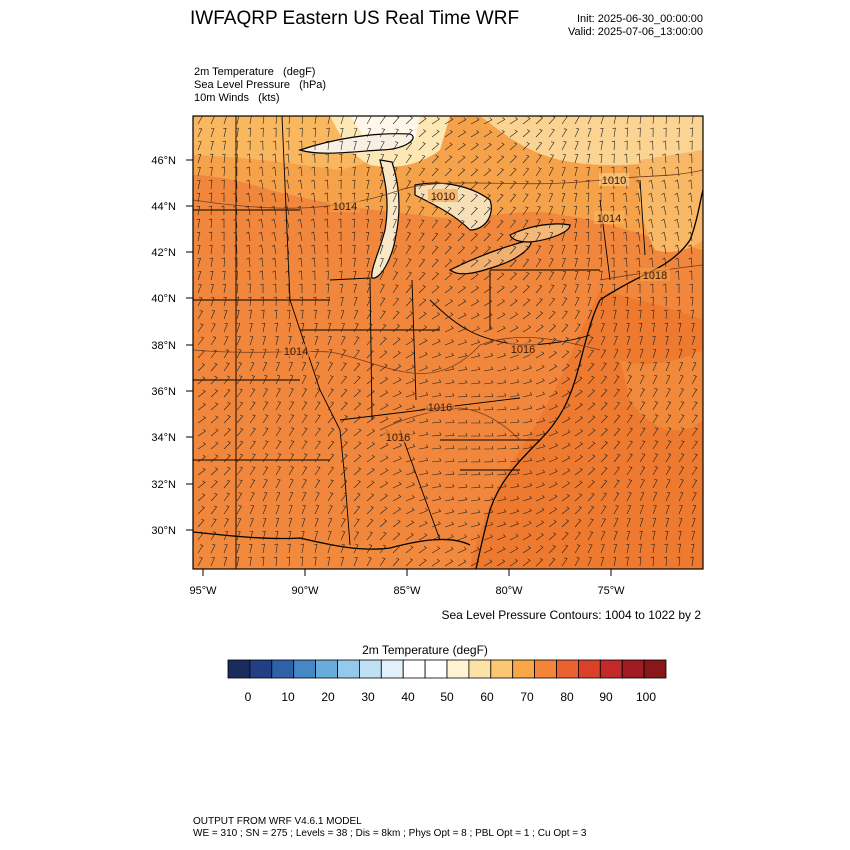 Image resolution: width=850 pixels, height=850 pixels. I want to click on lat-tick-36: 36°N, so click(172, 392).